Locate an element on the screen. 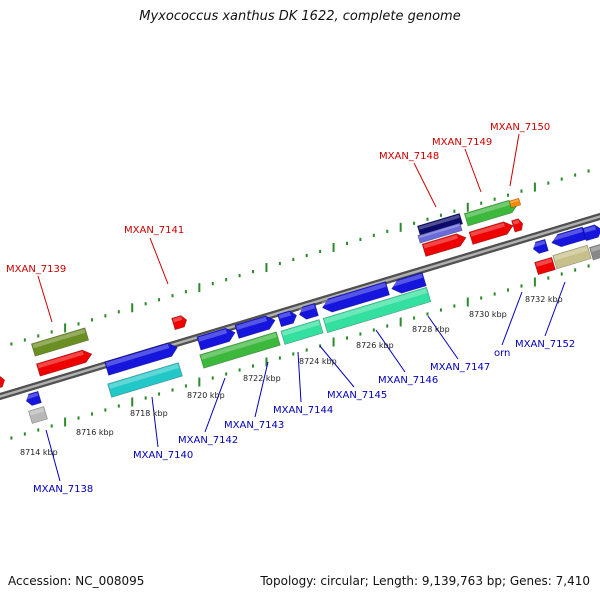  gene-mxan-7146-cds-shape is located at coordinates (377, 310).